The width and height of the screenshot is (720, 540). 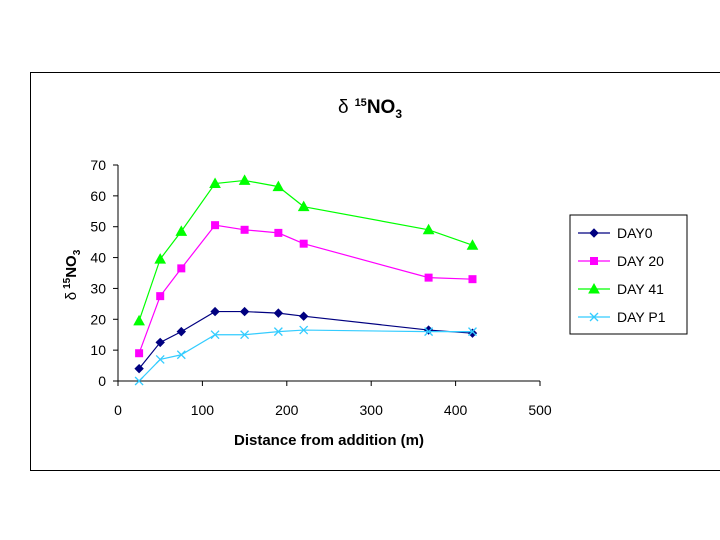 I want to click on x-tick-label: 200, so click(x=287, y=410).